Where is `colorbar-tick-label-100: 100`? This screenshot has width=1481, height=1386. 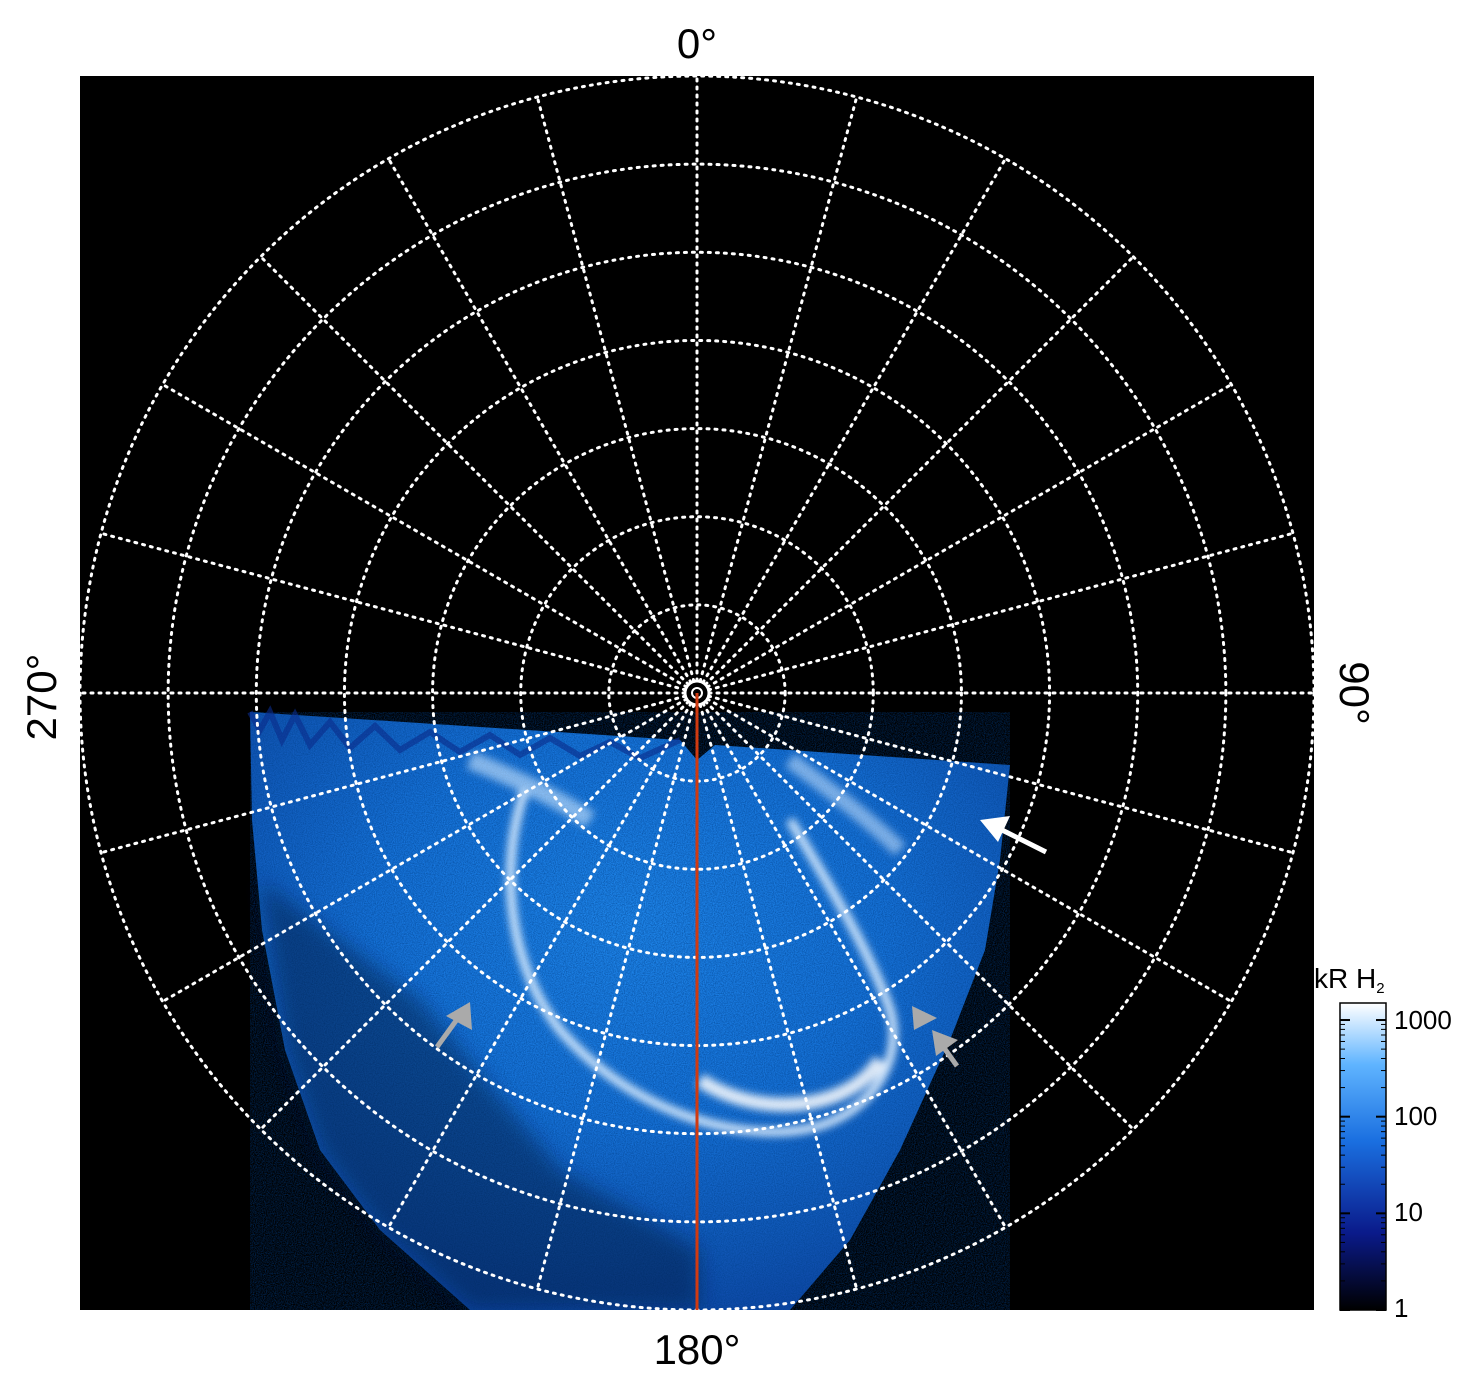
colorbar-tick-label-100: 100 is located at coordinates (1415, 1116).